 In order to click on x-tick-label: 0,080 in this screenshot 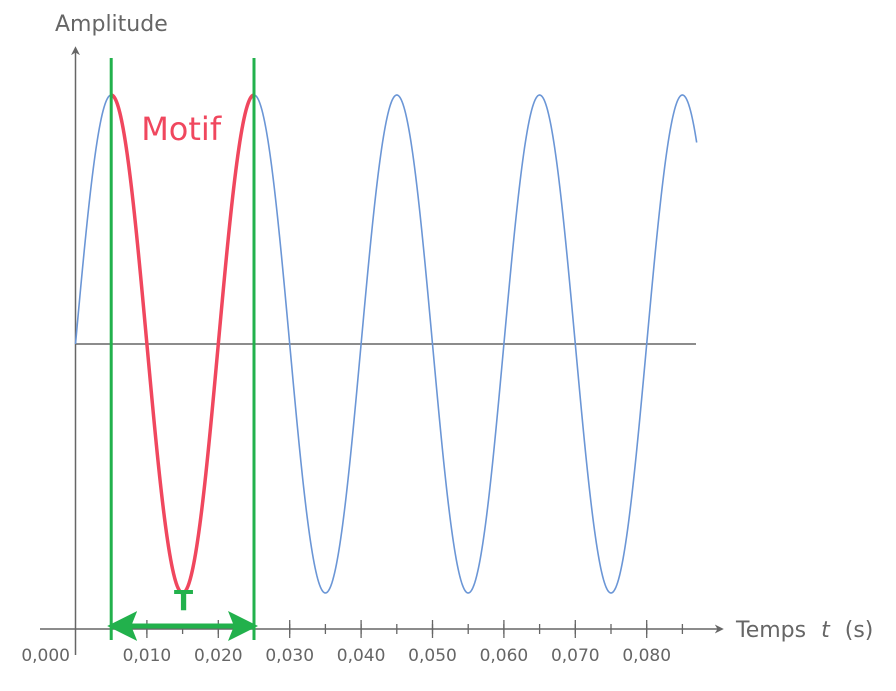, I will do `click(646, 656)`.